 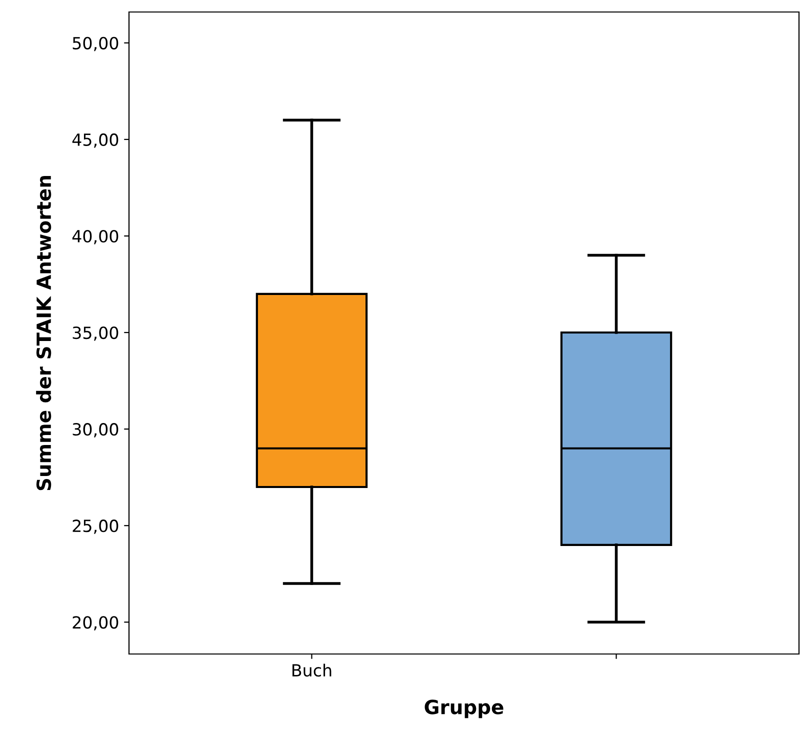 What do you see at coordinates (95, 44) in the screenshot?
I see `y-tick-label: 50,00` at bounding box center [95, 44].